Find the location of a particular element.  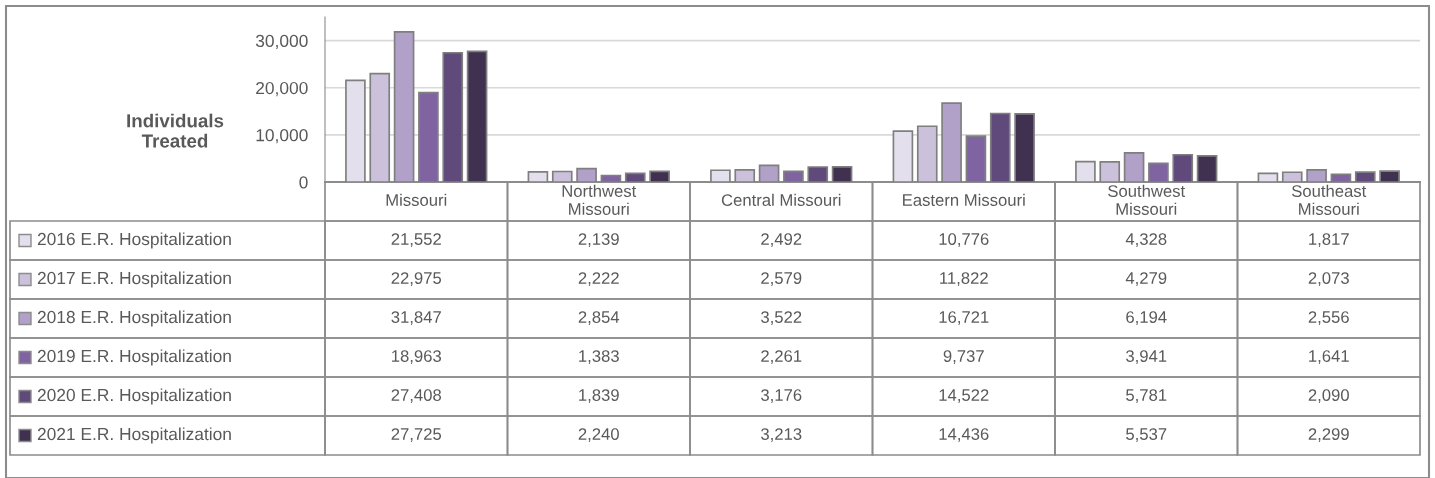

legend-label: 2016 E.R. Hospitalization is located at coordinates (134, 240).